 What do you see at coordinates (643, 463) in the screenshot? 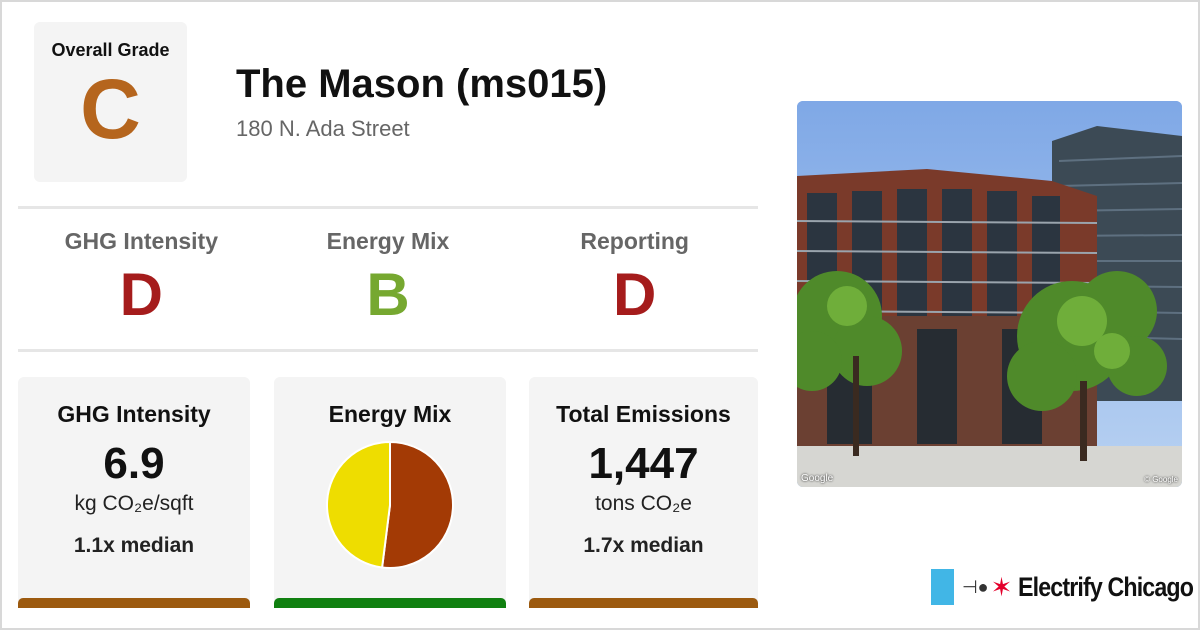
I see `total-emissions-value: 1,447` at bounding box center [643, 463].